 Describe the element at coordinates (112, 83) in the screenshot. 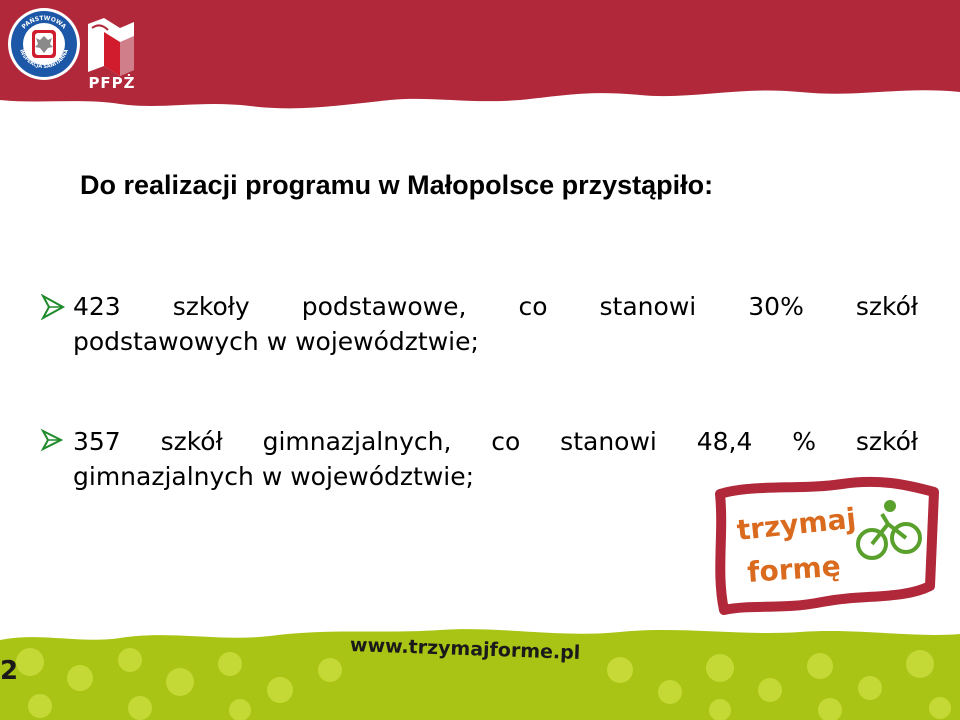

I see `pfpz-logo-label: PFPŻ` at that location.